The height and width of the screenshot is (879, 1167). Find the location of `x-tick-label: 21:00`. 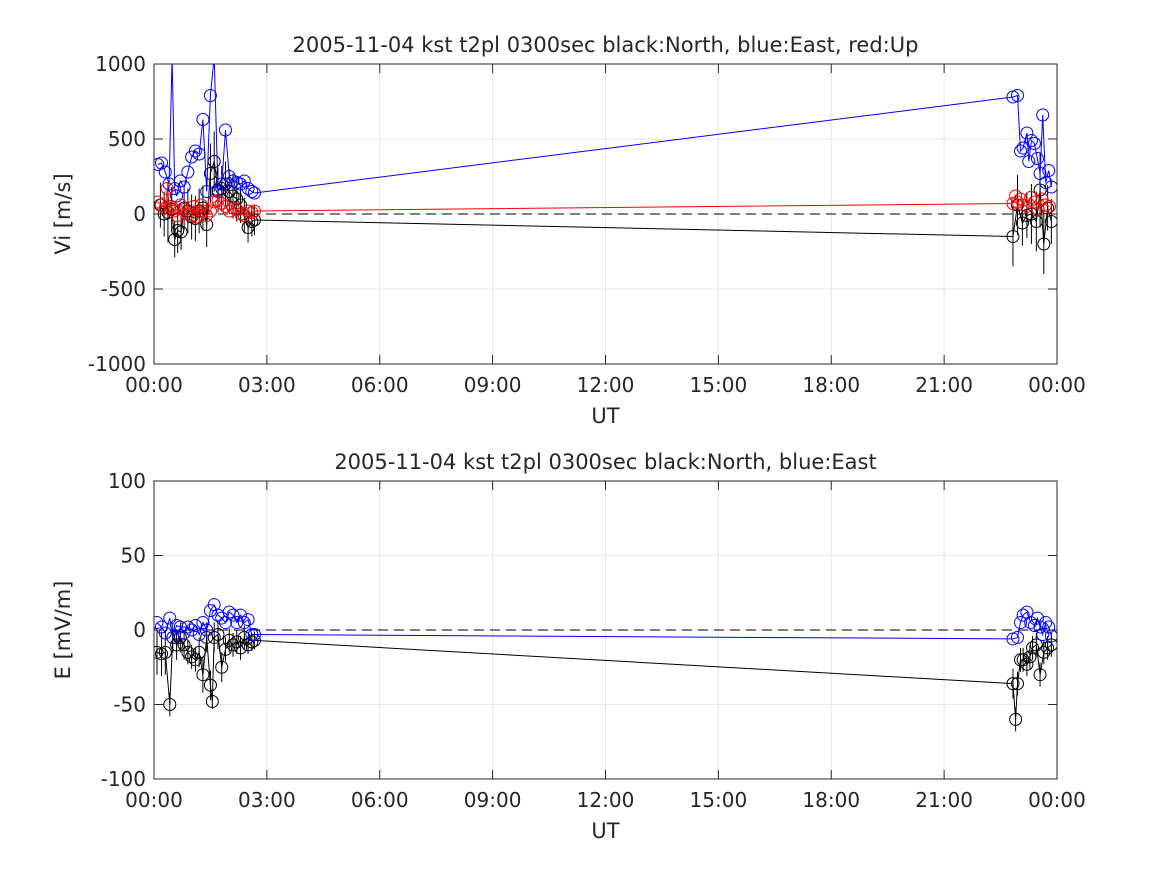

x-tick-label: 21:00 is located at coordinates (944, 385).